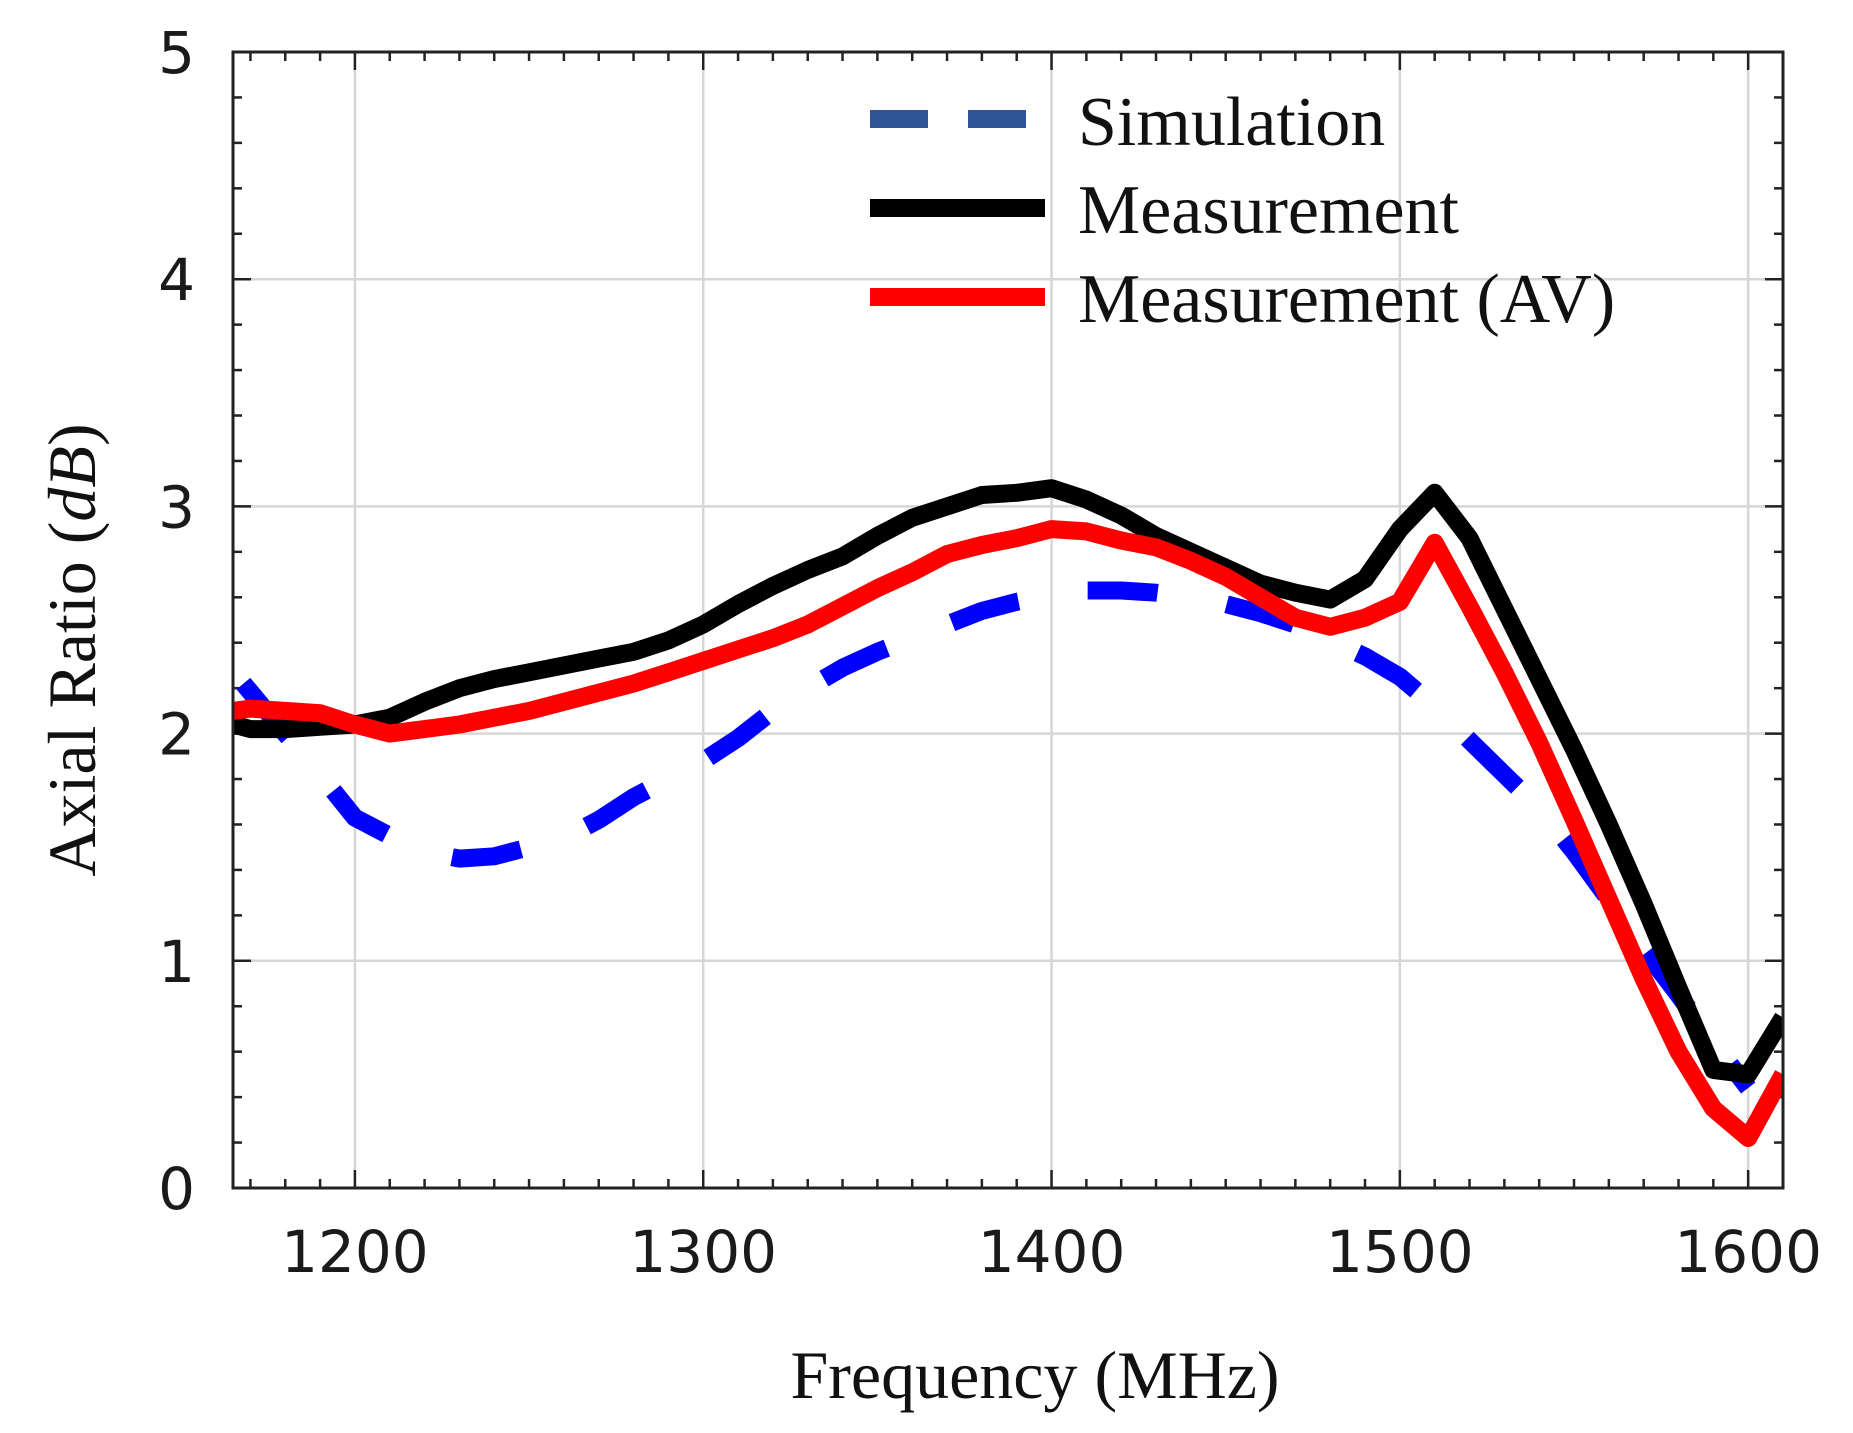  I want to click on legend-label-simulation: Simulation, so click(1231, 122).